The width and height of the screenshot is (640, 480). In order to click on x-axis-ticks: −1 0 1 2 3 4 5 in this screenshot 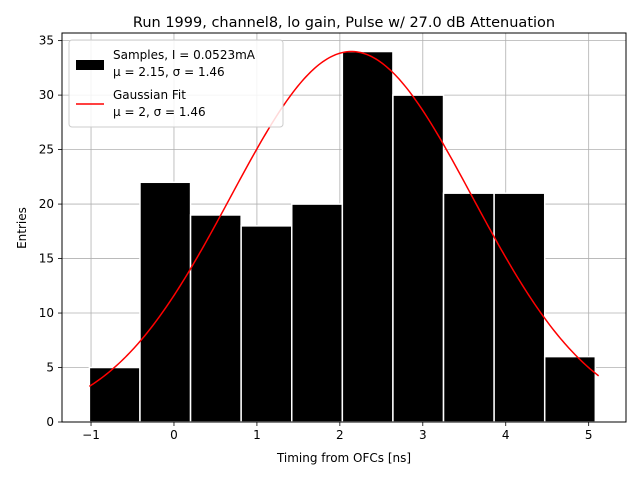, I will do `click(337, 432)`.